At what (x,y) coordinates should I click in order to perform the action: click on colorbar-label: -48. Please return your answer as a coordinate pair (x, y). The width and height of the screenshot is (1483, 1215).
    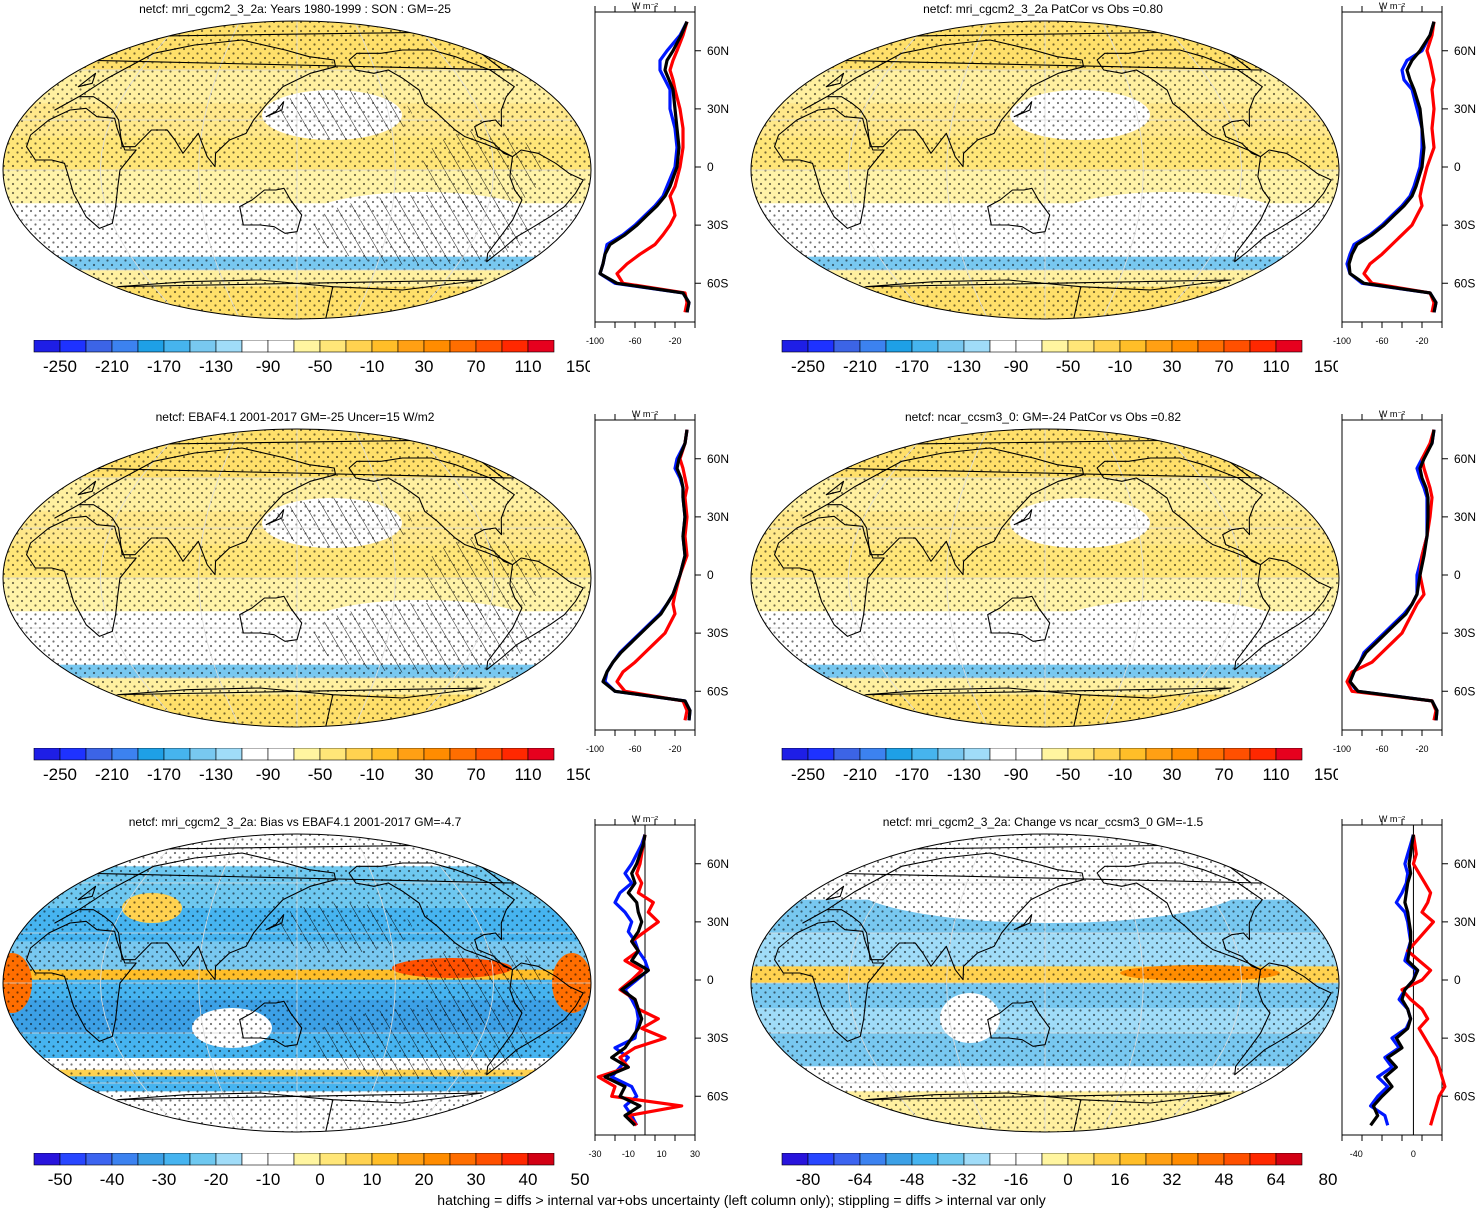
    Looking at the image, I should click on (912, 1179).